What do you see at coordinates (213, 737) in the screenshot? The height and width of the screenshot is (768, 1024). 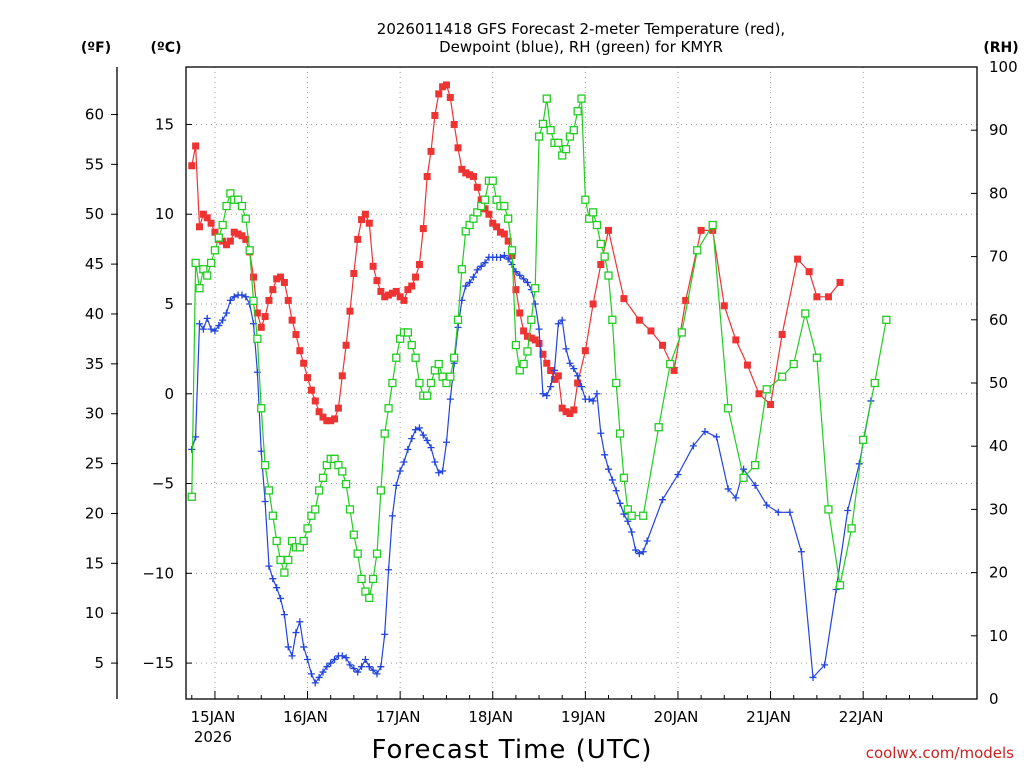 I see `year-tick-label: 2026` at bounding box center [213, 737].